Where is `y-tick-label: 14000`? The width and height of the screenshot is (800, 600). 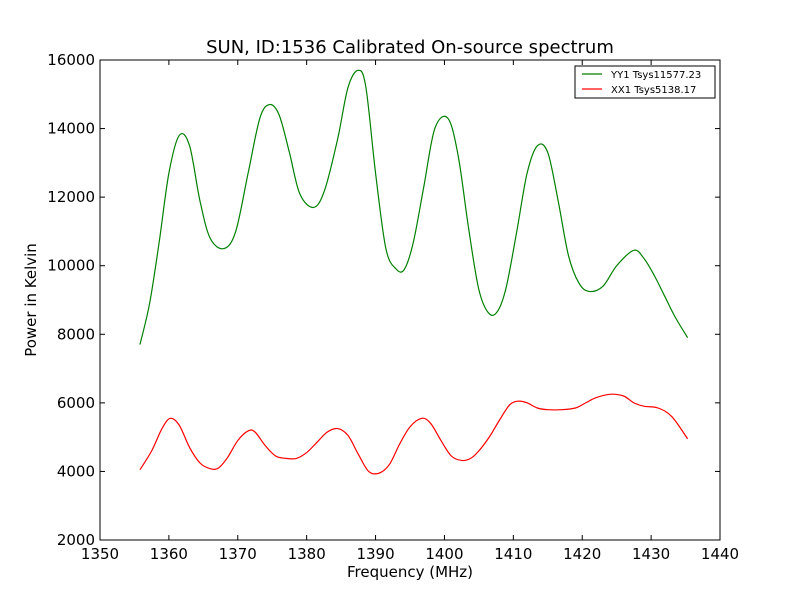 y-tick-label: 14000 is located at coordinates (71, 129).